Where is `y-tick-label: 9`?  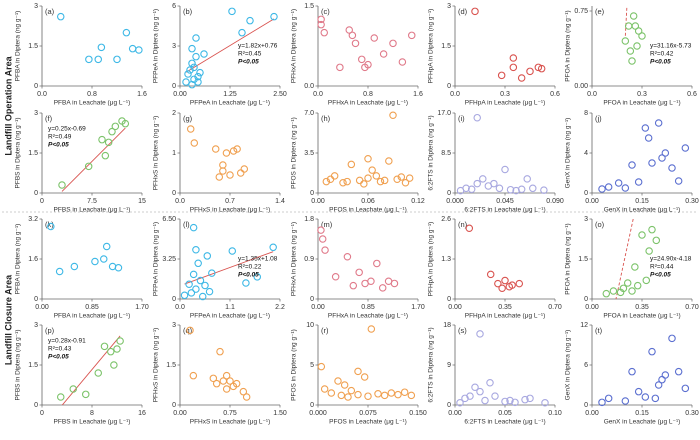 y-tick-label: 9 is located at coordinates (449, 365).